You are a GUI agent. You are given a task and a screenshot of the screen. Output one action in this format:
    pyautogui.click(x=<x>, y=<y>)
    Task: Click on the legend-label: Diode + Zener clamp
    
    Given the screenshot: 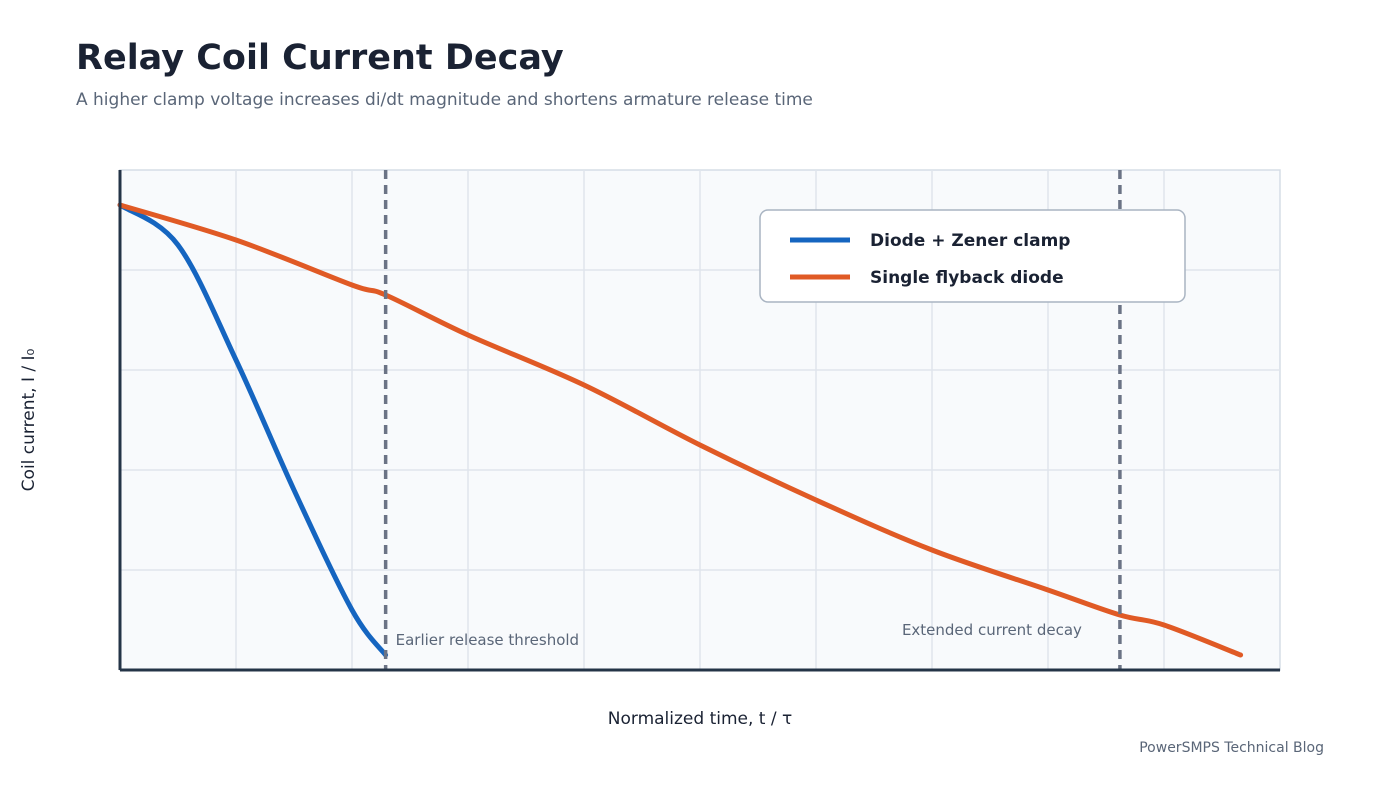 What is the action you would take?
    pyautogui.click(x=970, y=241)
    